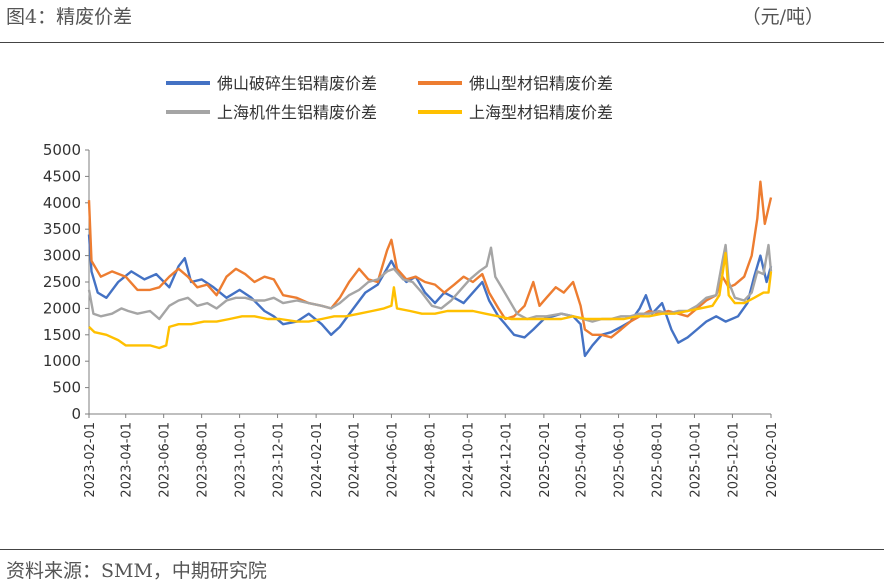  Describe the element at coordinates (62, 308) in the screenshot. I see `y-tick-label: 2000` at that location.